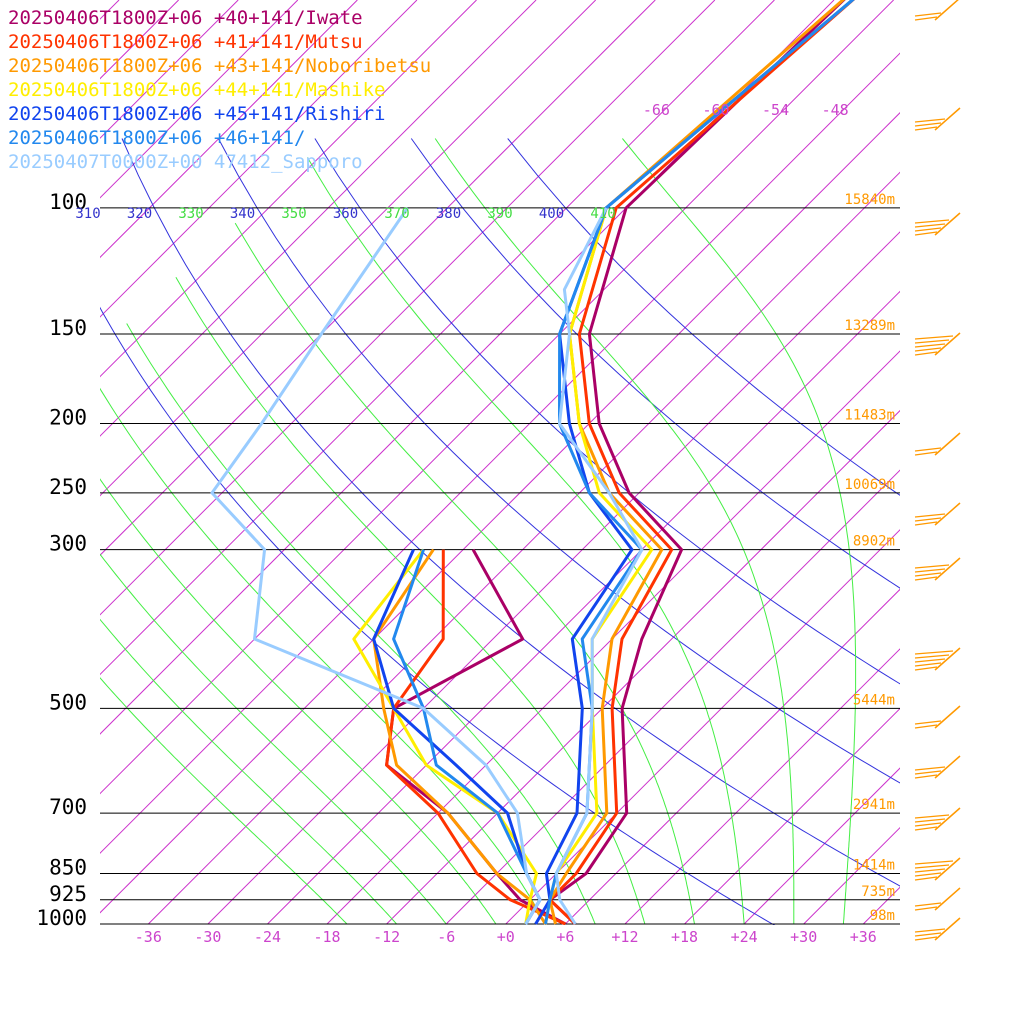  Describe the element at coordinates (937, 470) in the screenshot. I see `wind-barbs` at that location.